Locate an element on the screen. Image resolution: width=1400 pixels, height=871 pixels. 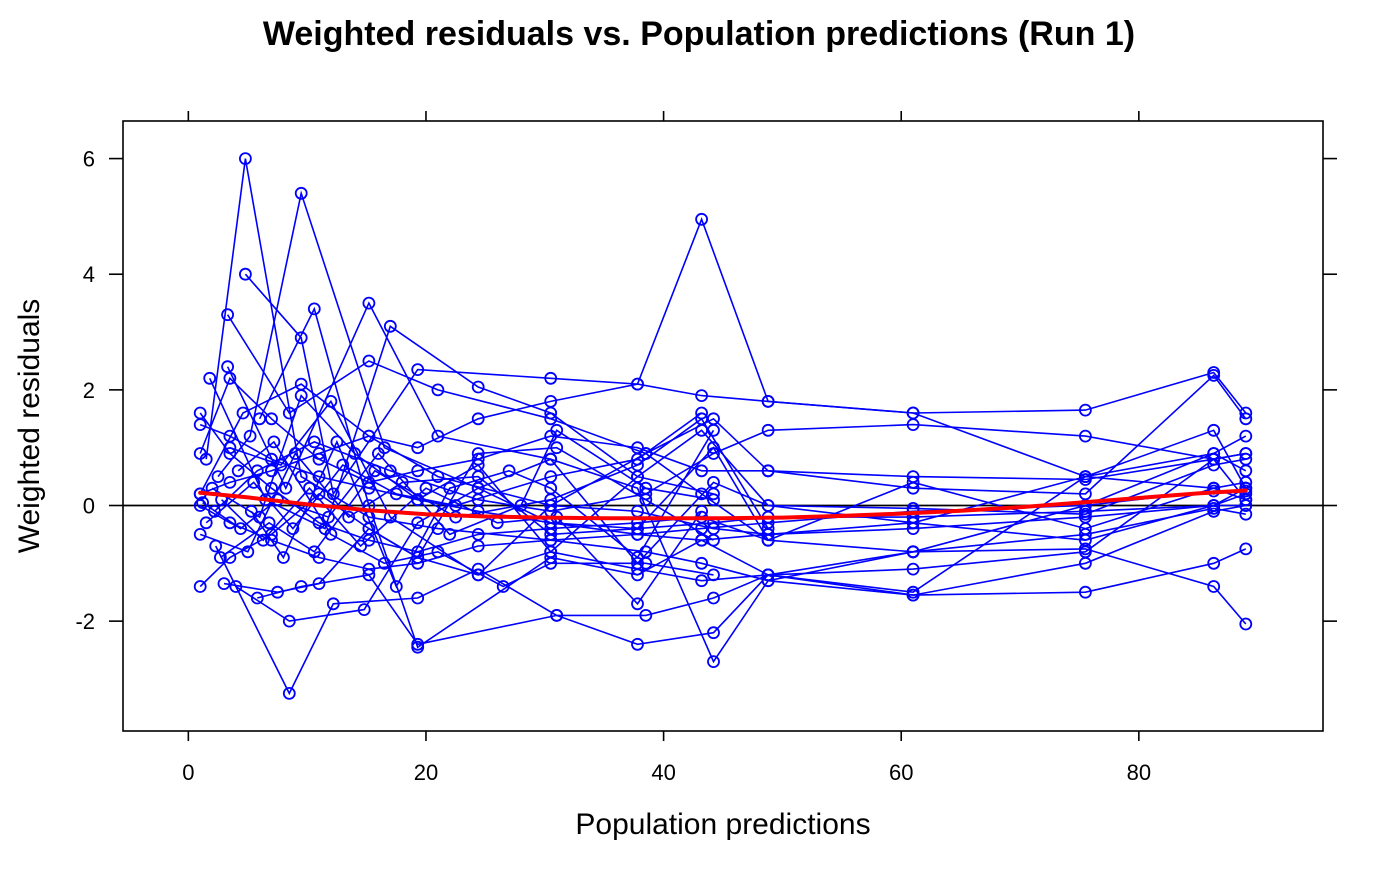
y-tick-label: 6 is located at coordinates (89, 159).